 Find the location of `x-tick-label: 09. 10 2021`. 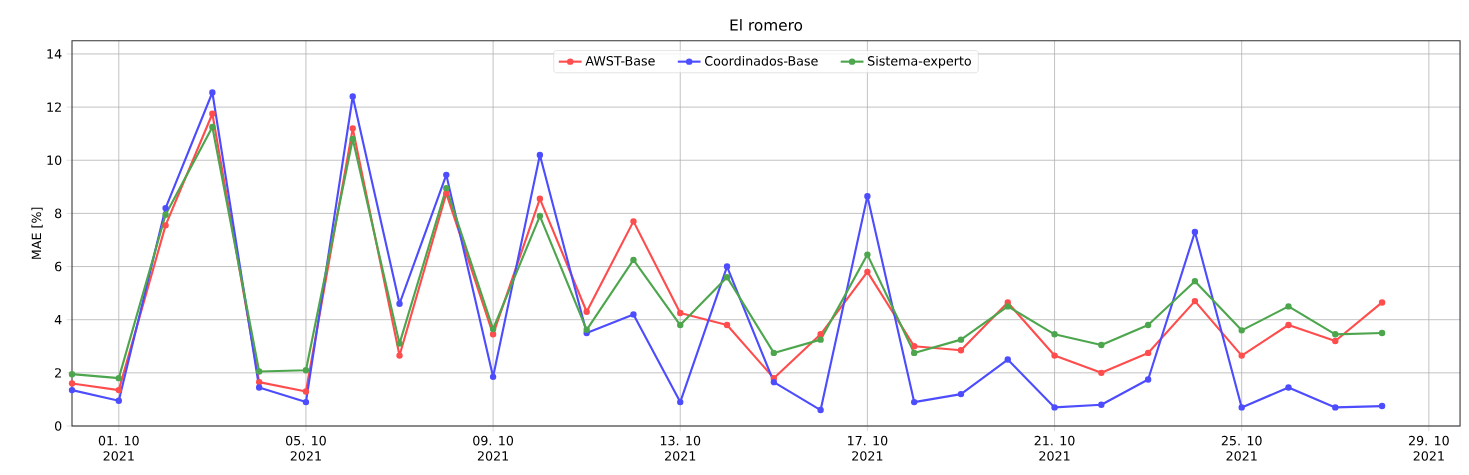

x-tick-label: 09. 10 2021 is located at coordinates (493, 448).